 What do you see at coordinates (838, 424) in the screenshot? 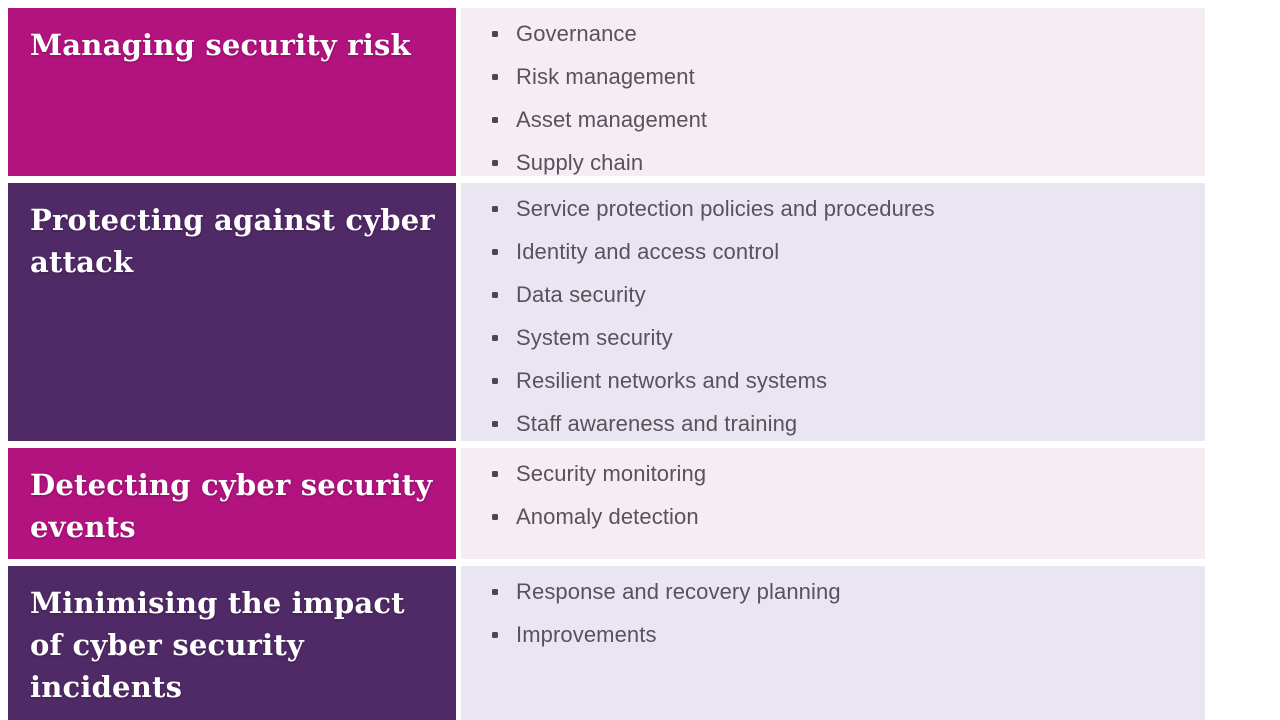
I see `list-item: Staff awareness and training` at bounding box center [838, 424].